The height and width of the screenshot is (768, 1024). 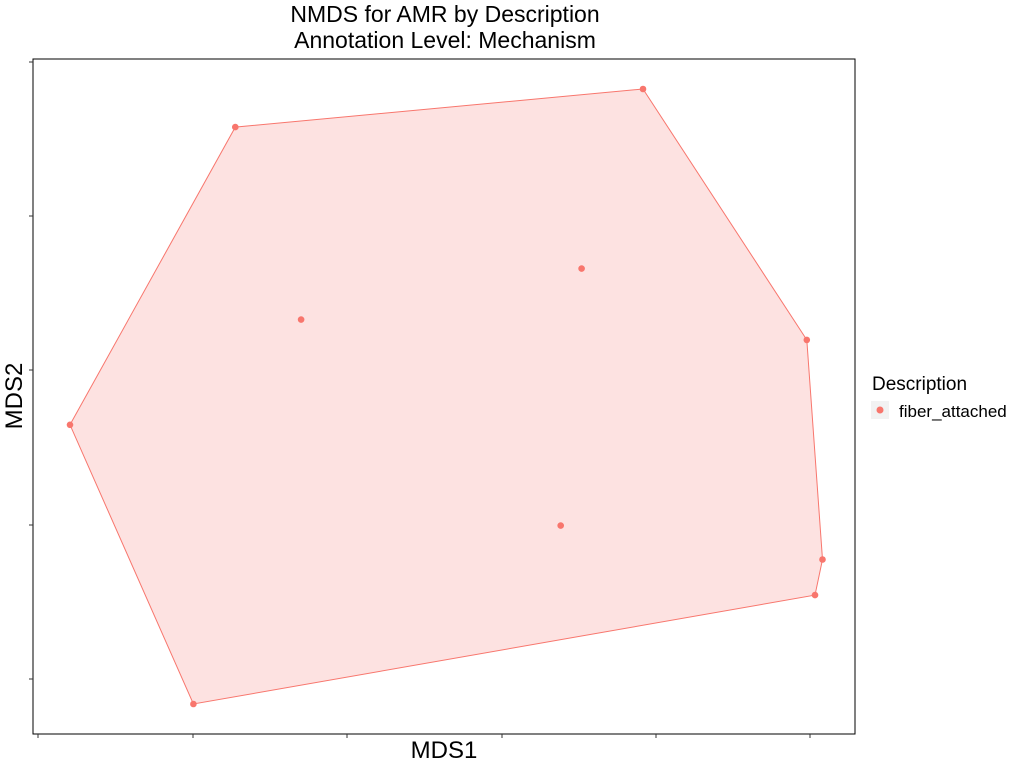 I want to click on chart-title-line-2: Annotation Level: Mechanism, so click(x=445, y=40).